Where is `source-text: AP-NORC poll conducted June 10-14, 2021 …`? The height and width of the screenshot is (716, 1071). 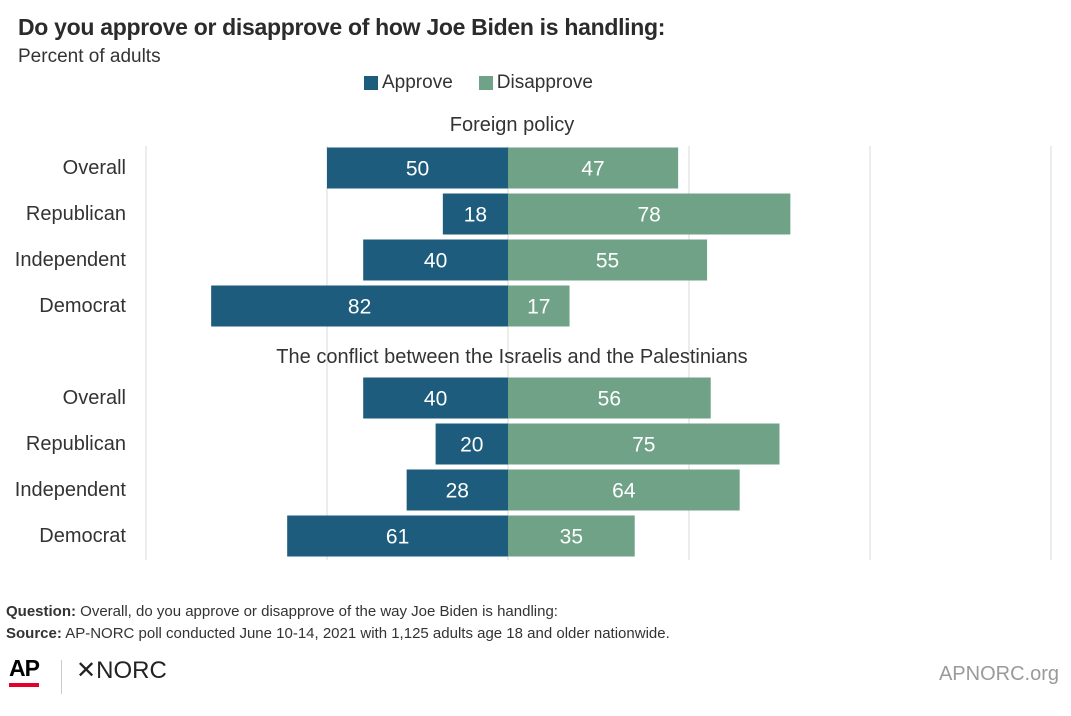
source-text: AP-NORC poll conducted June 10-14, 2021 … is located at coordinates (365, 633).